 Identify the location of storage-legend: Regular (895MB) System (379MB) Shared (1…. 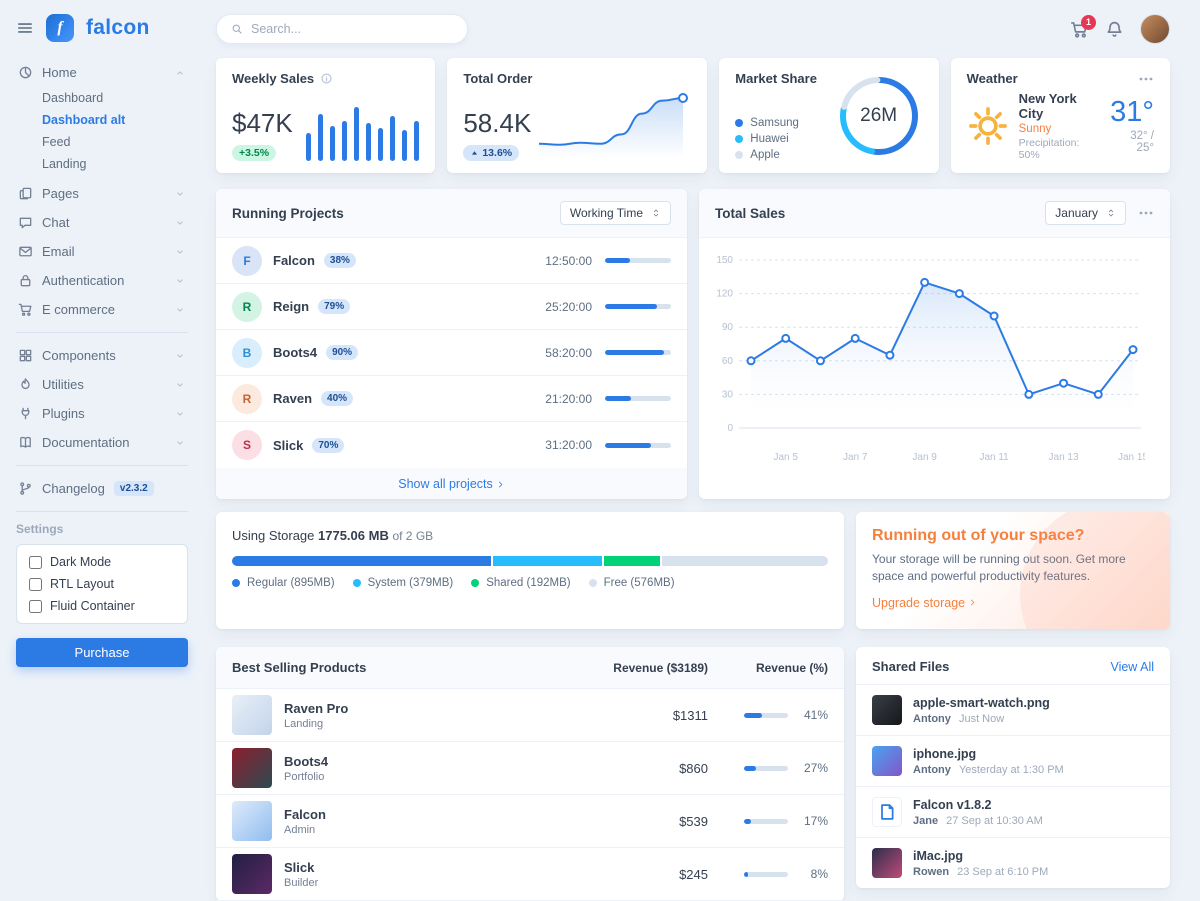
(530, 583).